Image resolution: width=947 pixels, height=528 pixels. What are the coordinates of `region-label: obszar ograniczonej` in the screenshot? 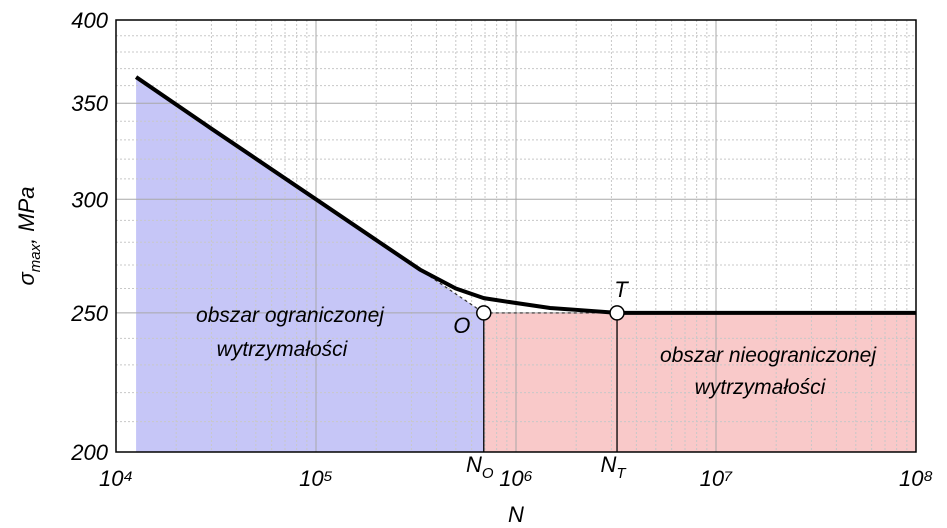 It's located at (290, 315).